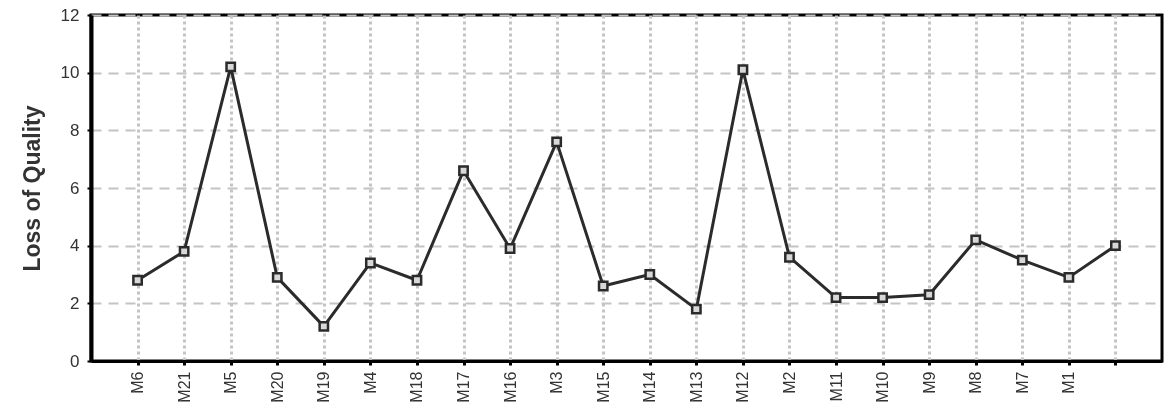 The height and width of the screenshot is (414, 1170). What do you see at coordinates (75, 130) in the screenshot?
I see `y-tick-label: 8` at bounding box center [75, 130].